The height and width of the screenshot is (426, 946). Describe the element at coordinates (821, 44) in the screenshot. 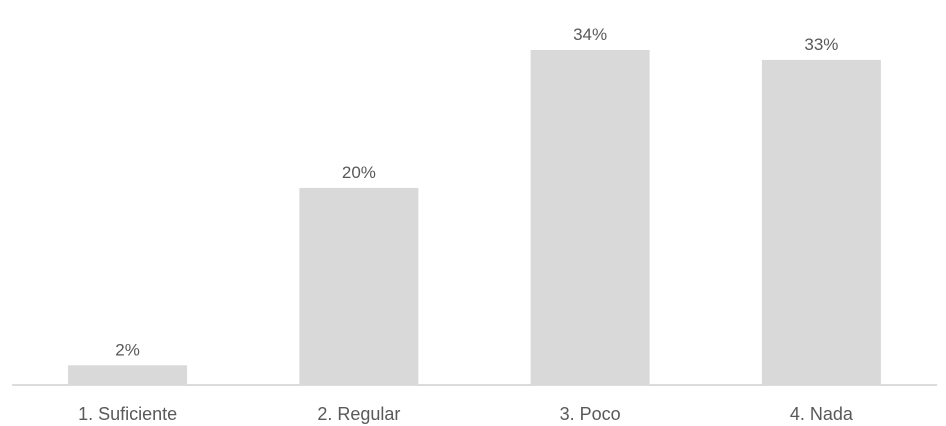

I see `data-label-4: 33%` at that location.